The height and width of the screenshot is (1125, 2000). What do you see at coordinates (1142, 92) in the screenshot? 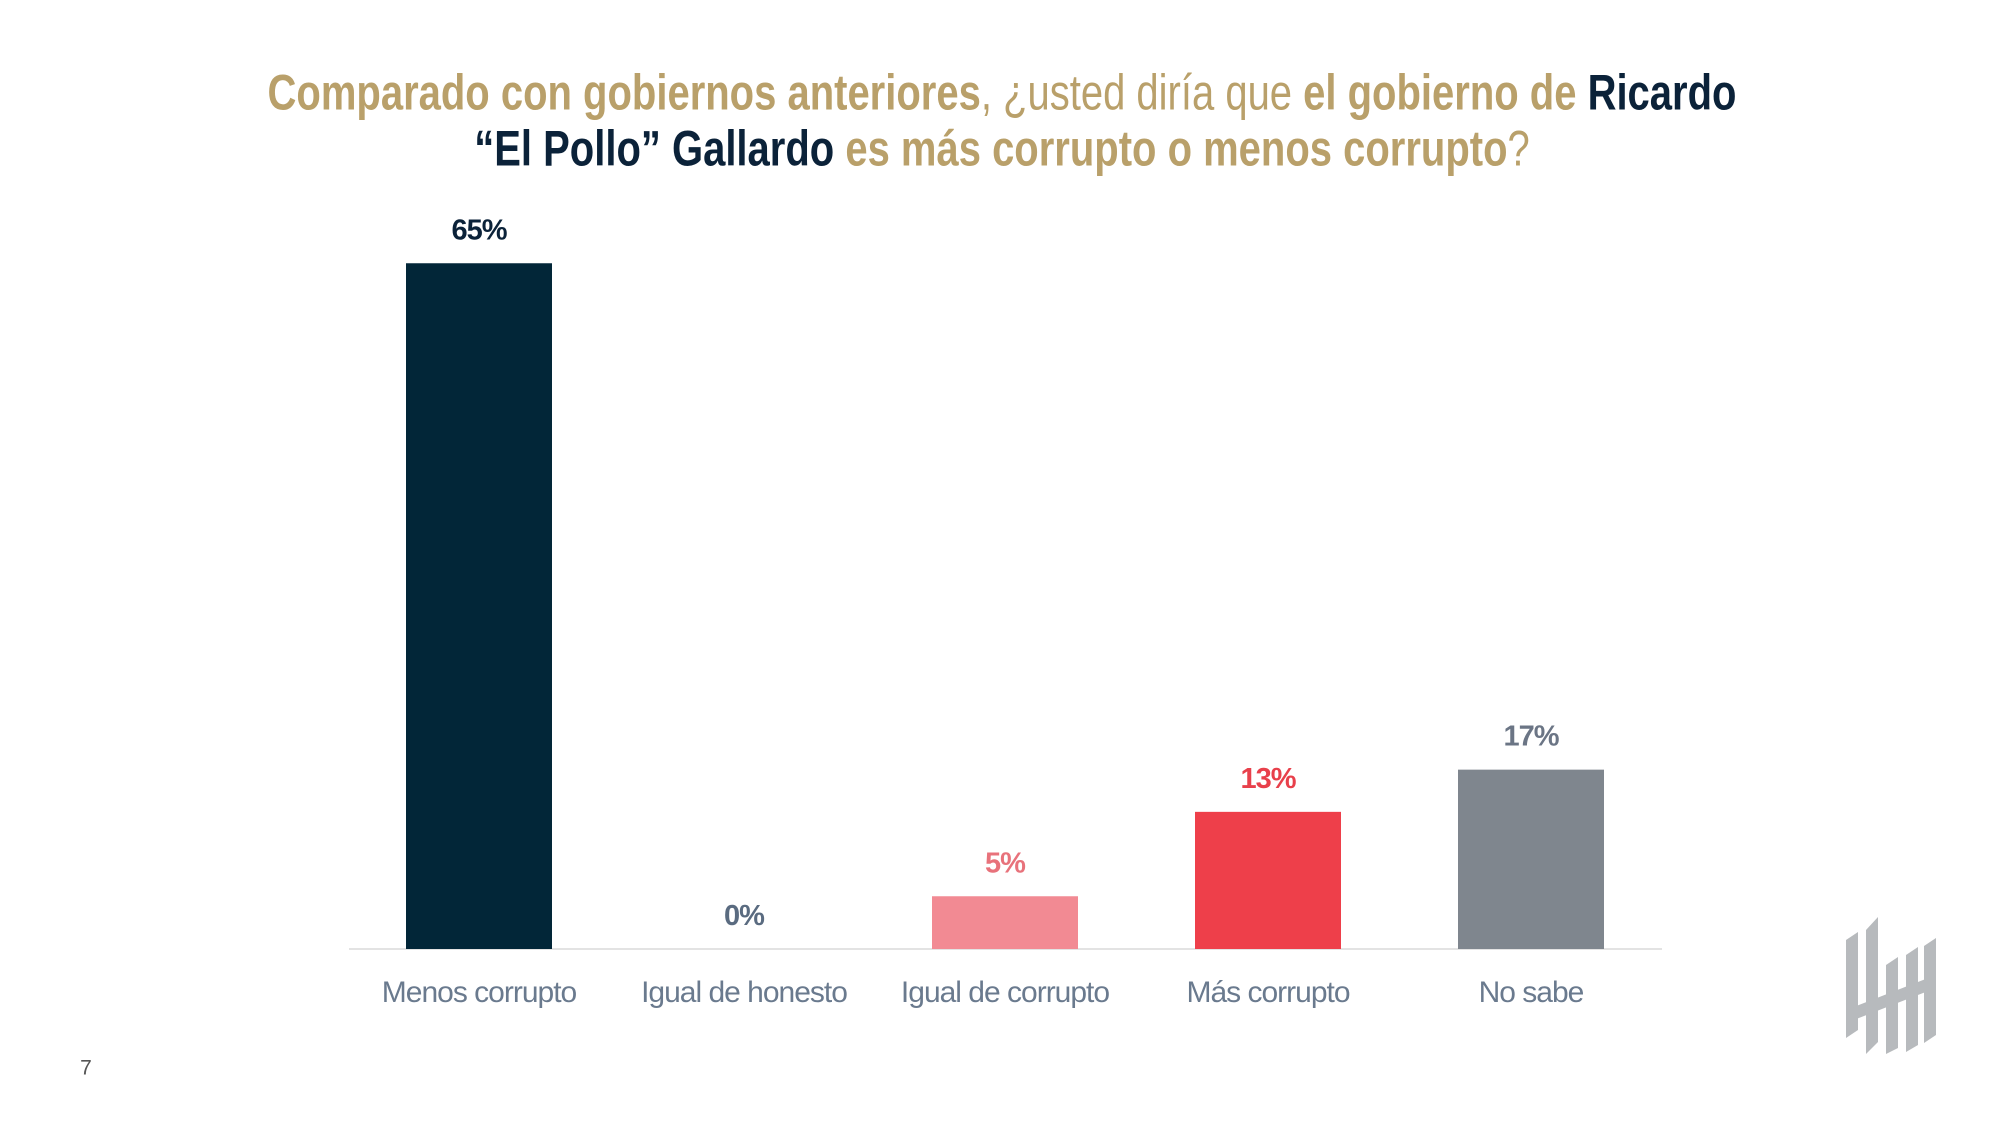
I see `title-segment: , ¿usted diría que` at bounding box center [1142, 92].